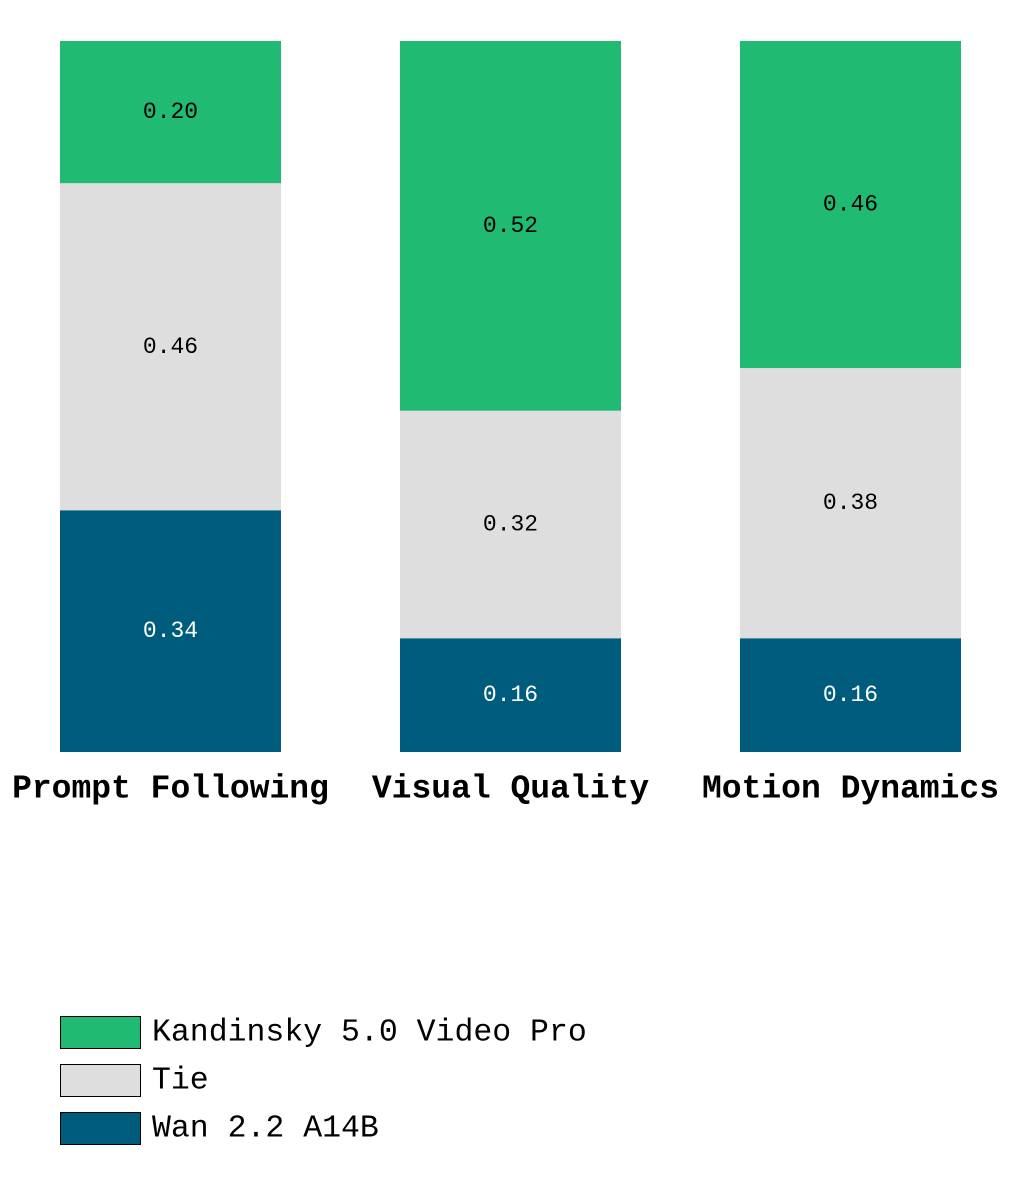 Image resolution: width=1020 pixels, height=1200 pixels. I want to click on value-label: 0.52, so click(510, 226).